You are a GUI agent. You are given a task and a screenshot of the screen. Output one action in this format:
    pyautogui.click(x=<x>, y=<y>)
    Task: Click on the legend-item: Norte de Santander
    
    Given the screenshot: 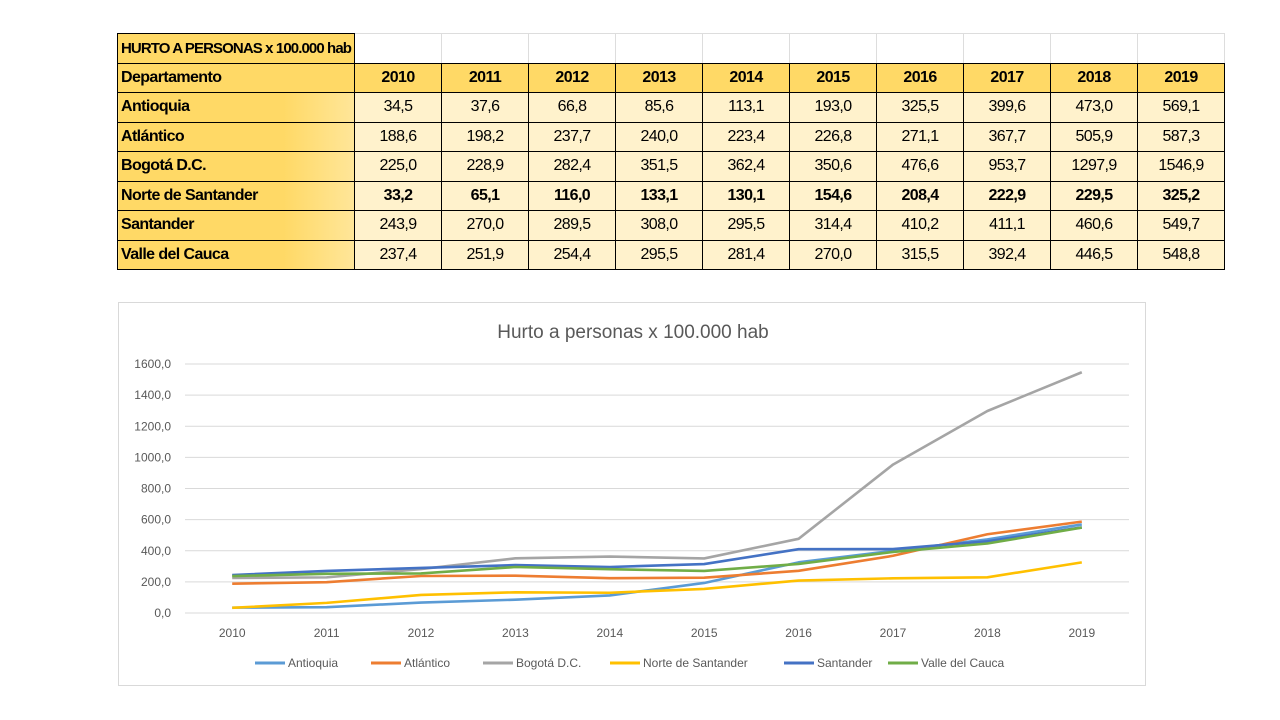 What is the action you would take?
    pyautogui.click(x=679, y=663)
    